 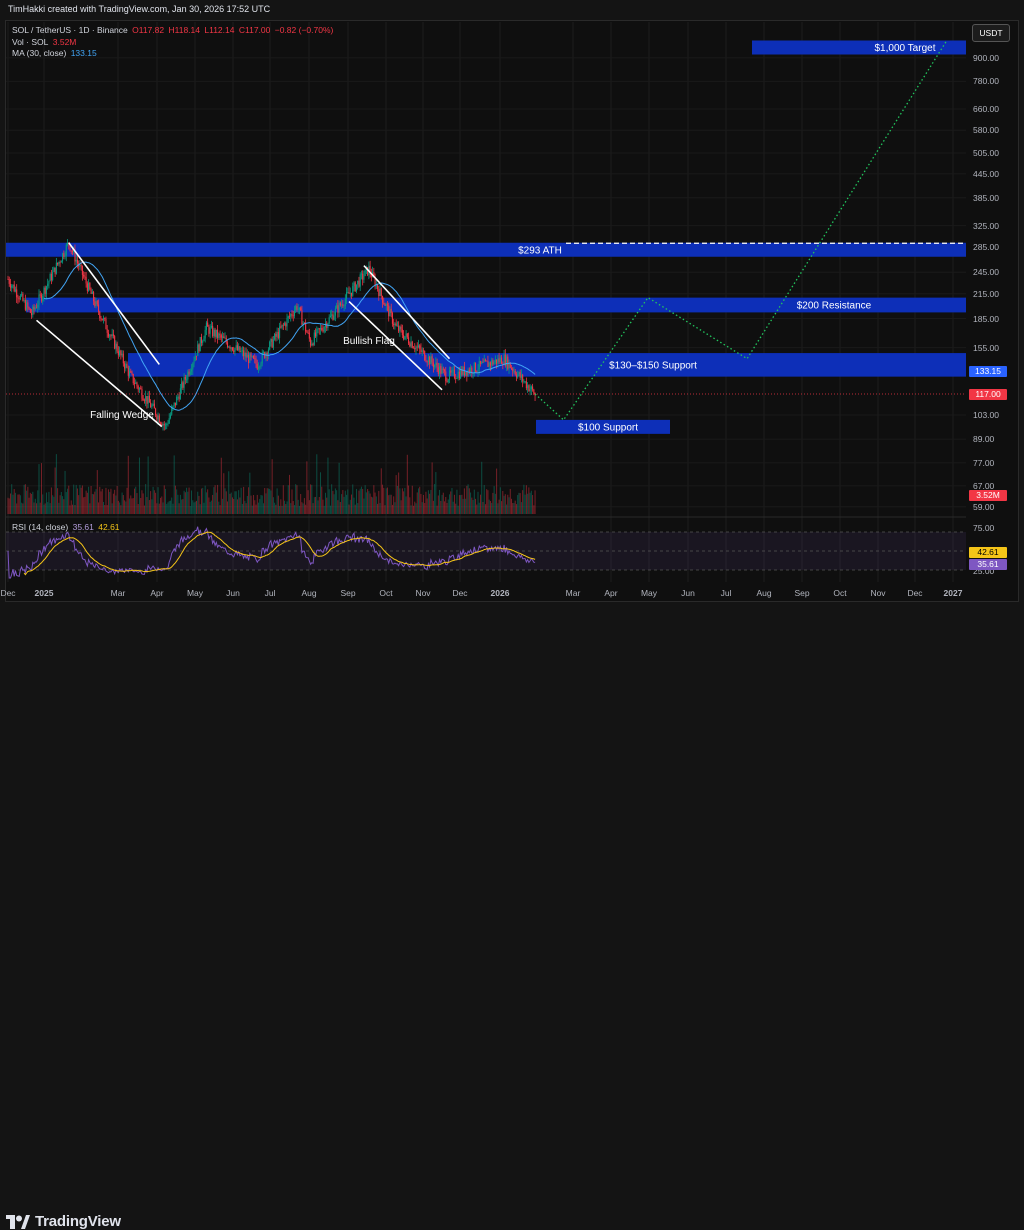 I want to click on currency-selector: USDT, so click(x=991, y=33).